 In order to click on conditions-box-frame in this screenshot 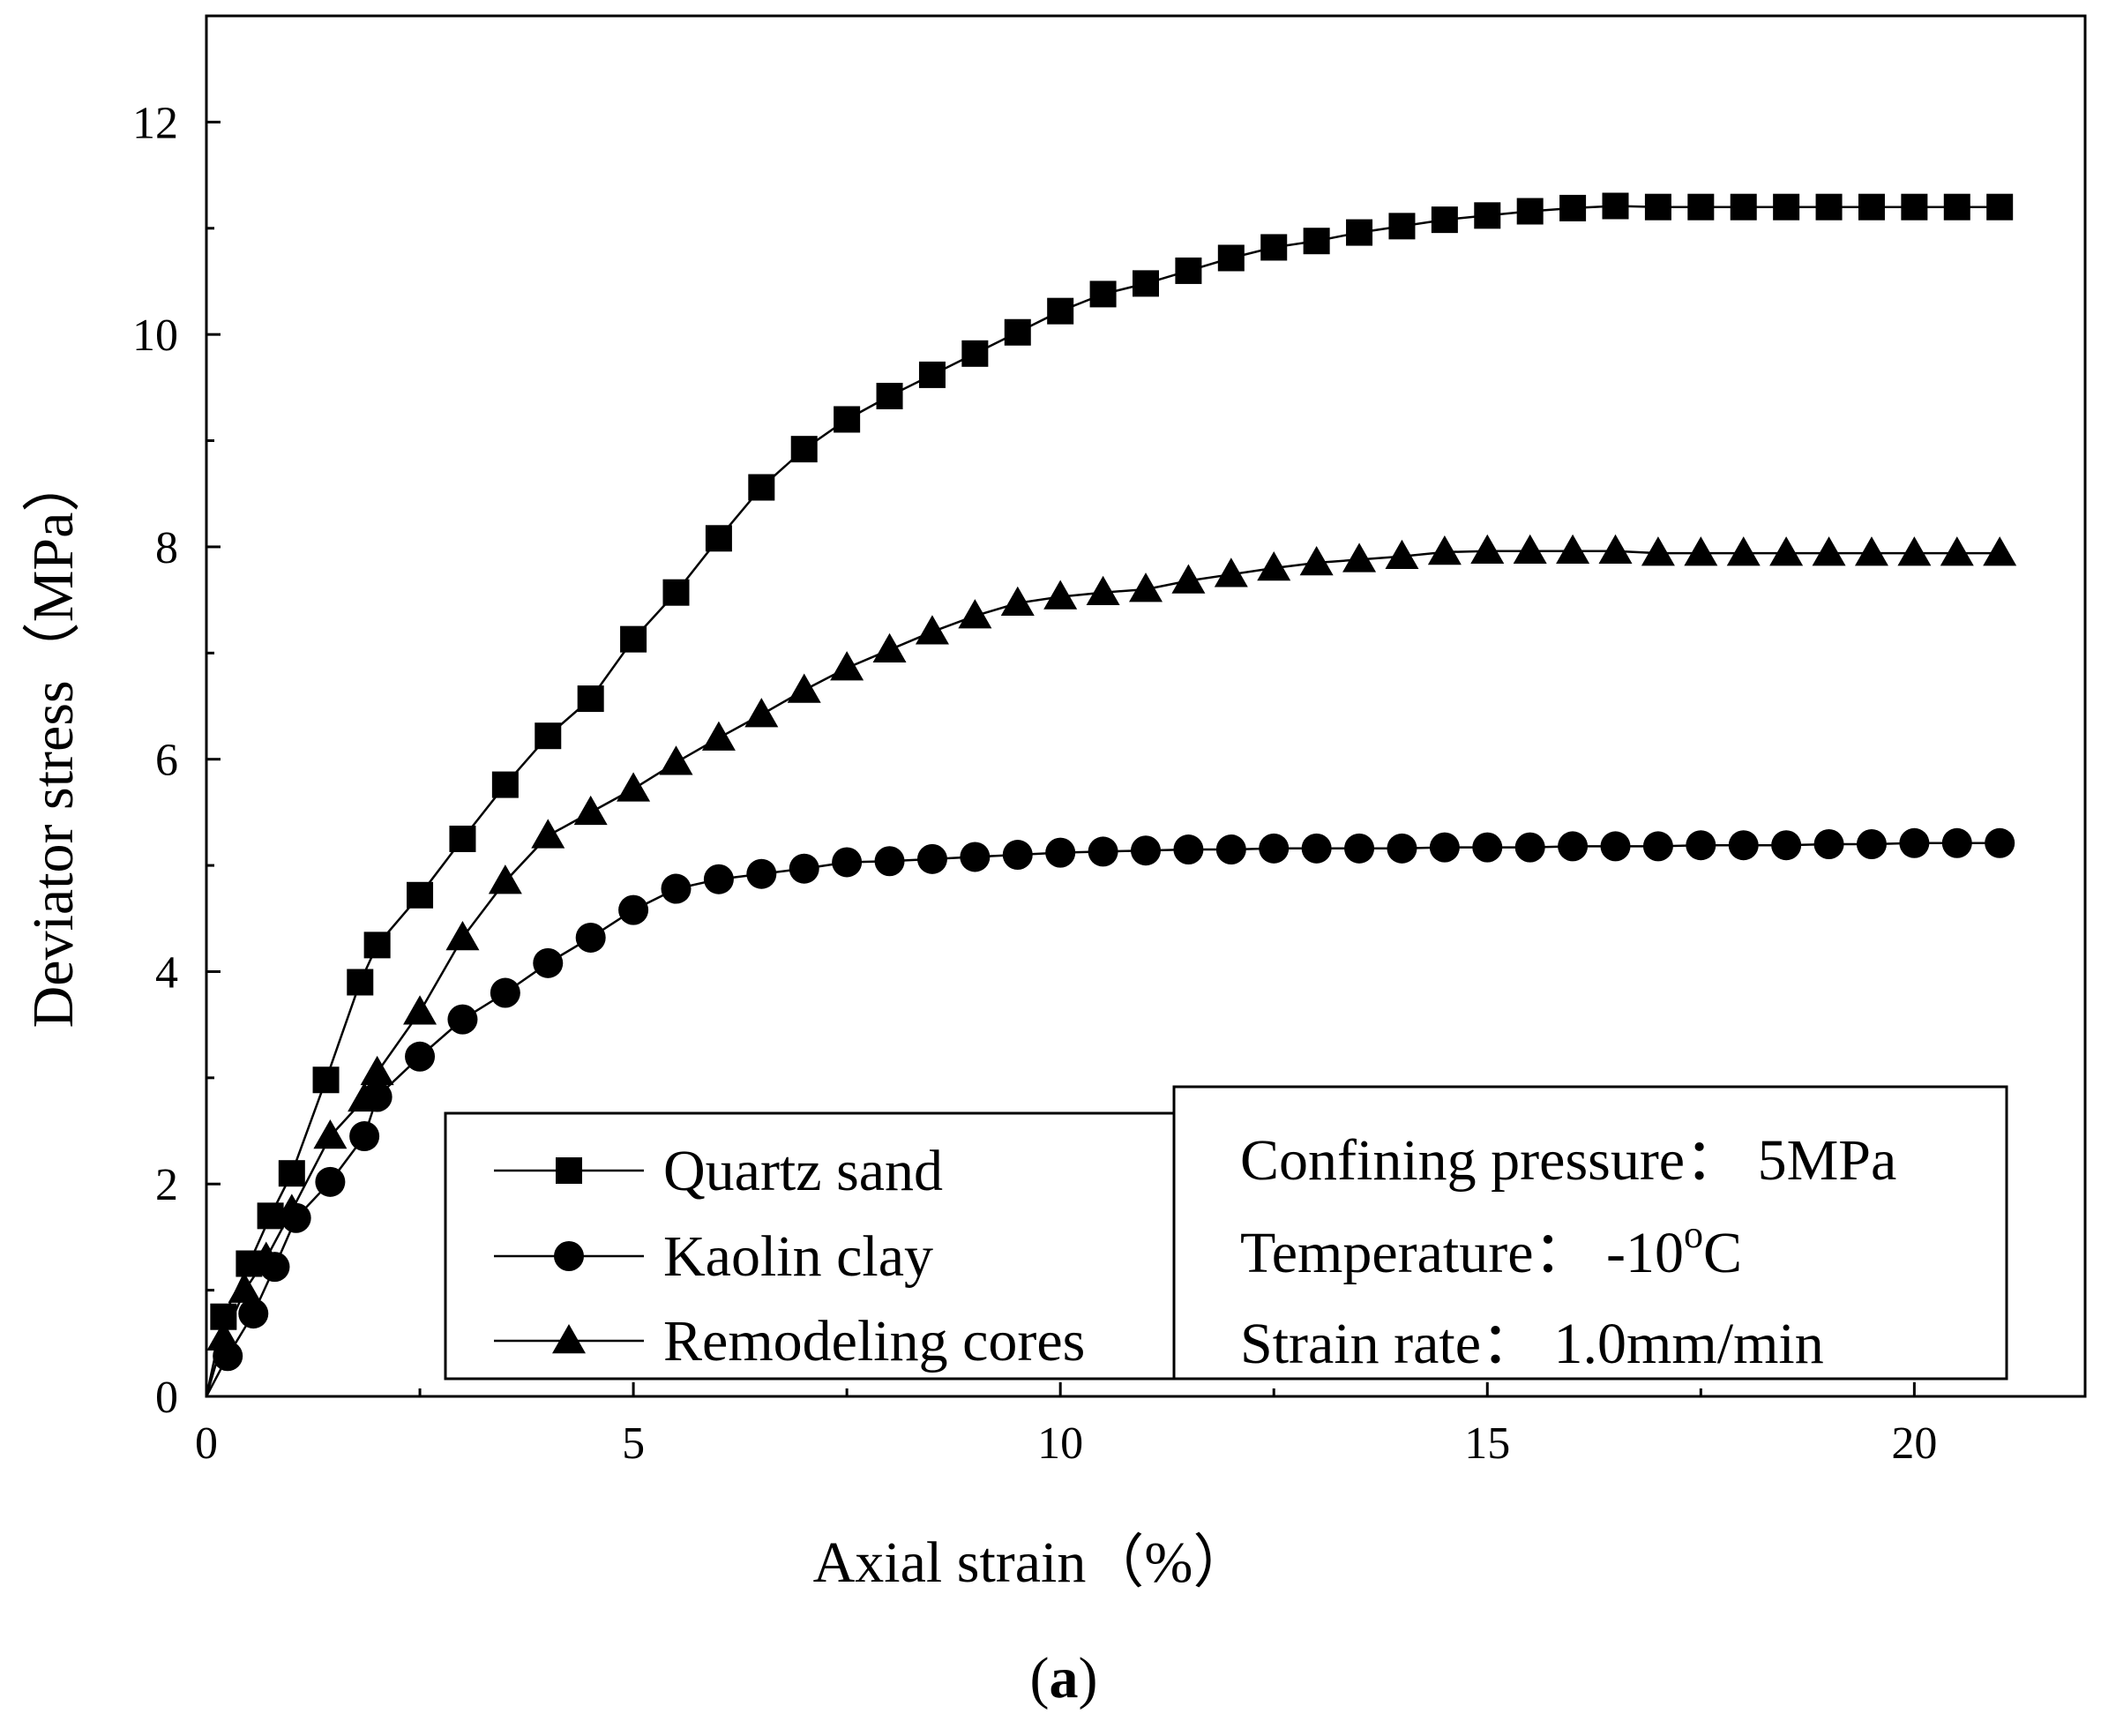, I will do `click(1590, 1233)`.